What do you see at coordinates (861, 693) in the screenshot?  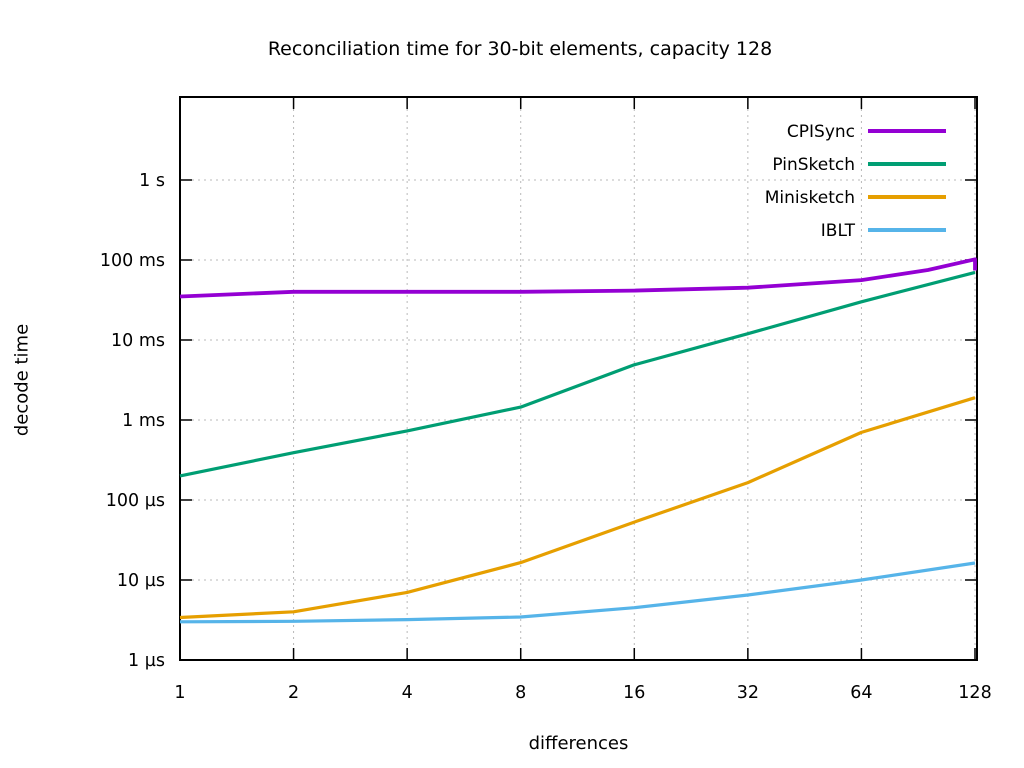 I see `x-tick-label: 64` at bounding box center [861, 693].